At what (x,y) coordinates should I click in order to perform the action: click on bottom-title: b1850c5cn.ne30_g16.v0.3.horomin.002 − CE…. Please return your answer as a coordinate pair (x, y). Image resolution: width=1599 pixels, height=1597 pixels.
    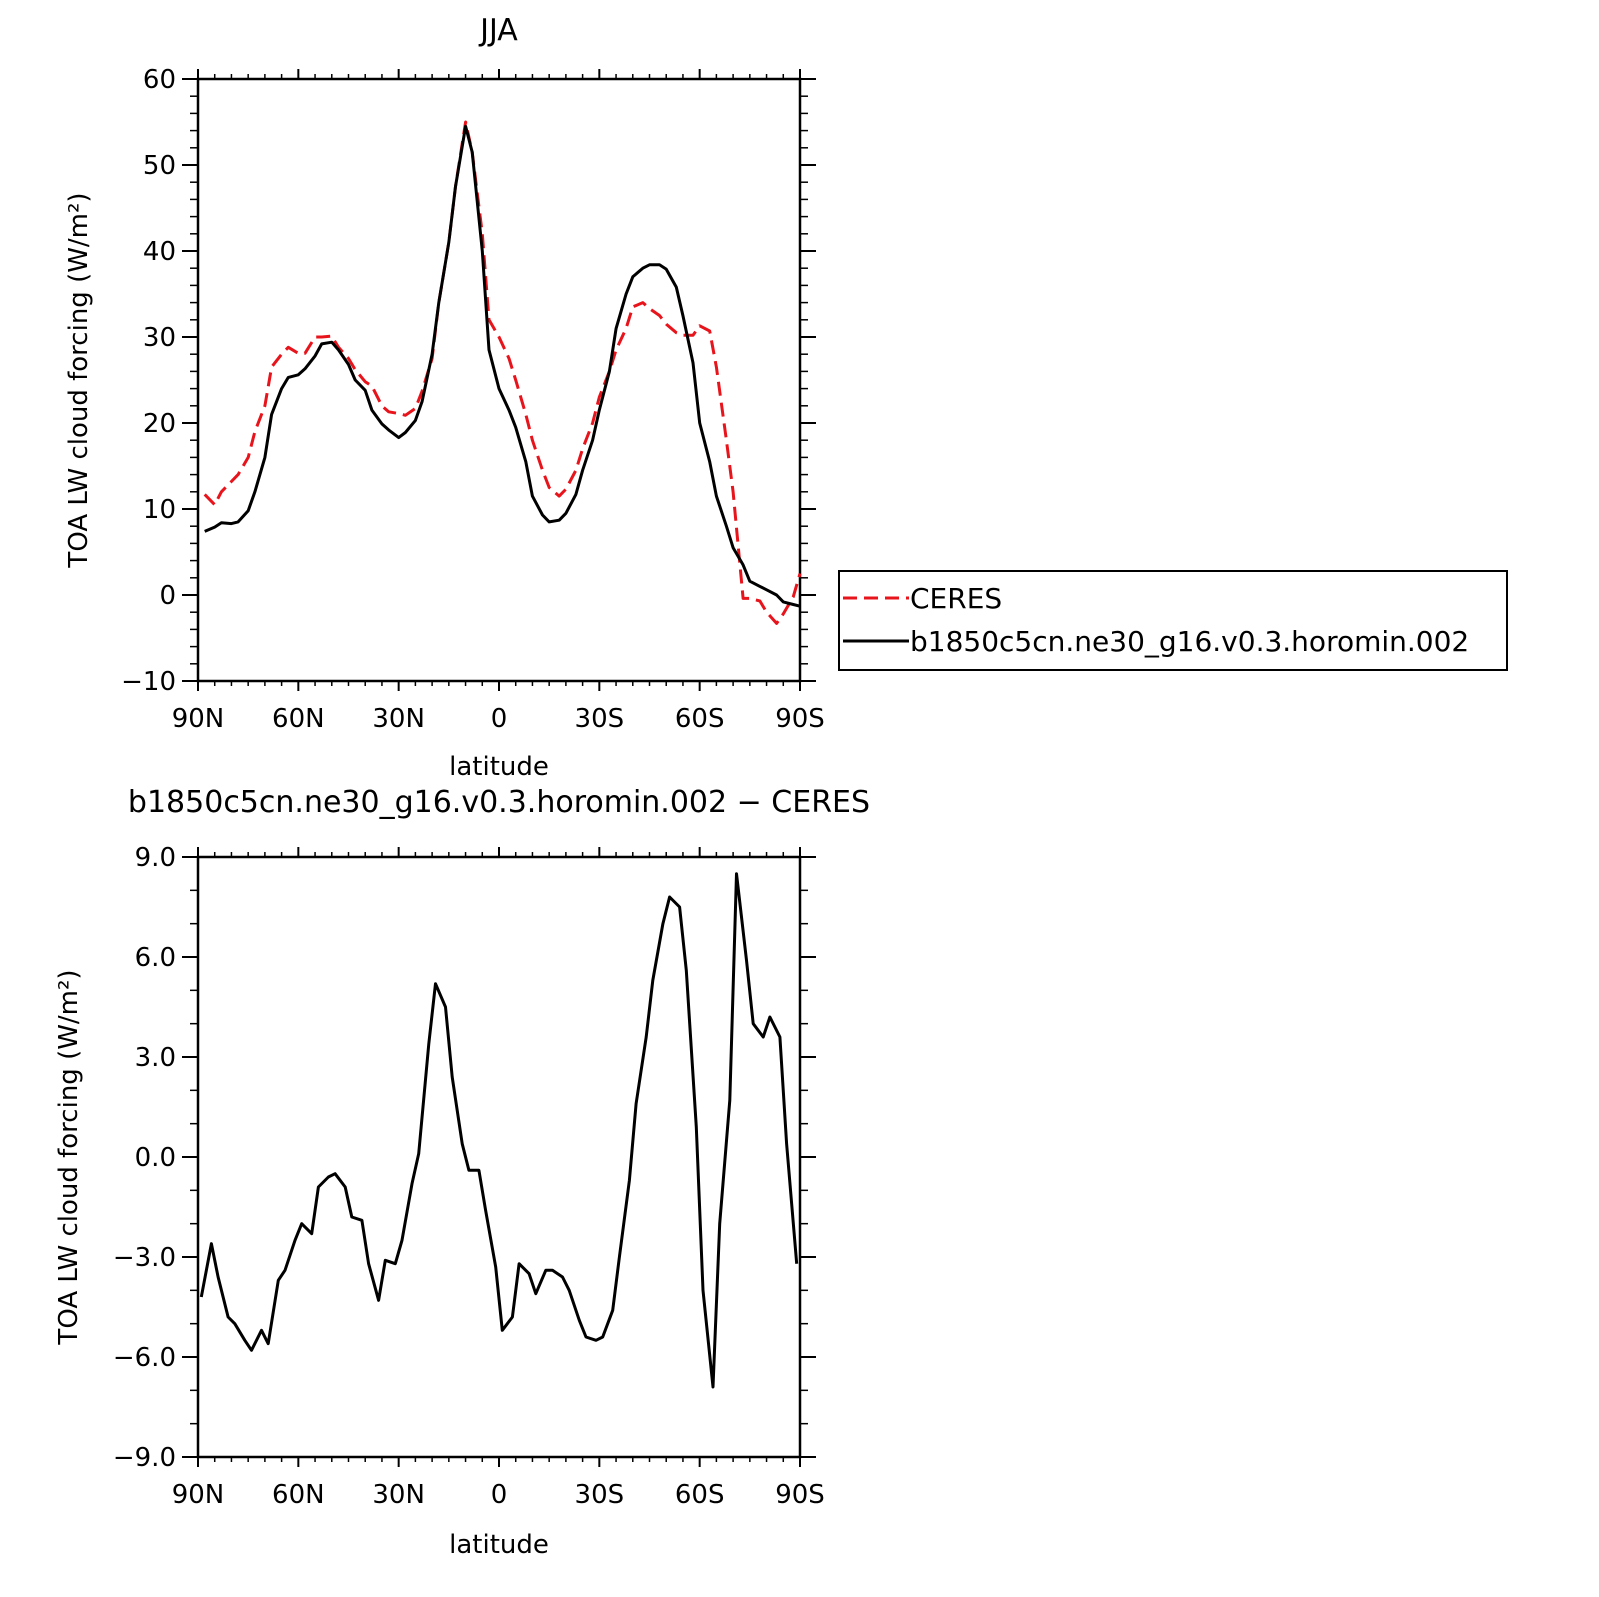
    Looking at the image, I should click on (499, 802).